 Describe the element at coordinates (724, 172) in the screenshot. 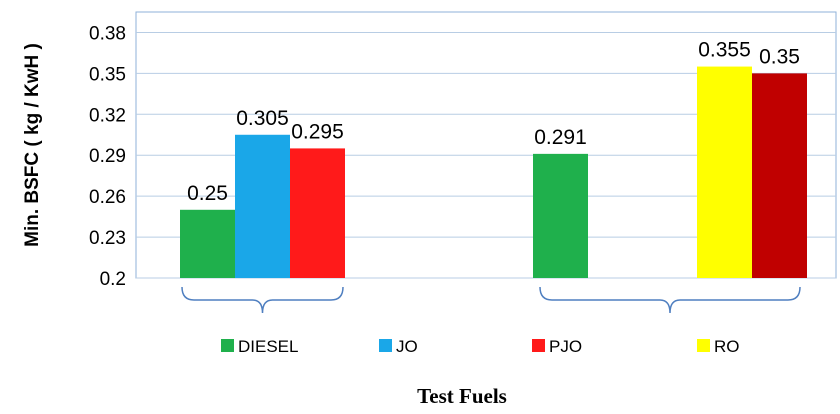

I see `bar-ro` at that location.